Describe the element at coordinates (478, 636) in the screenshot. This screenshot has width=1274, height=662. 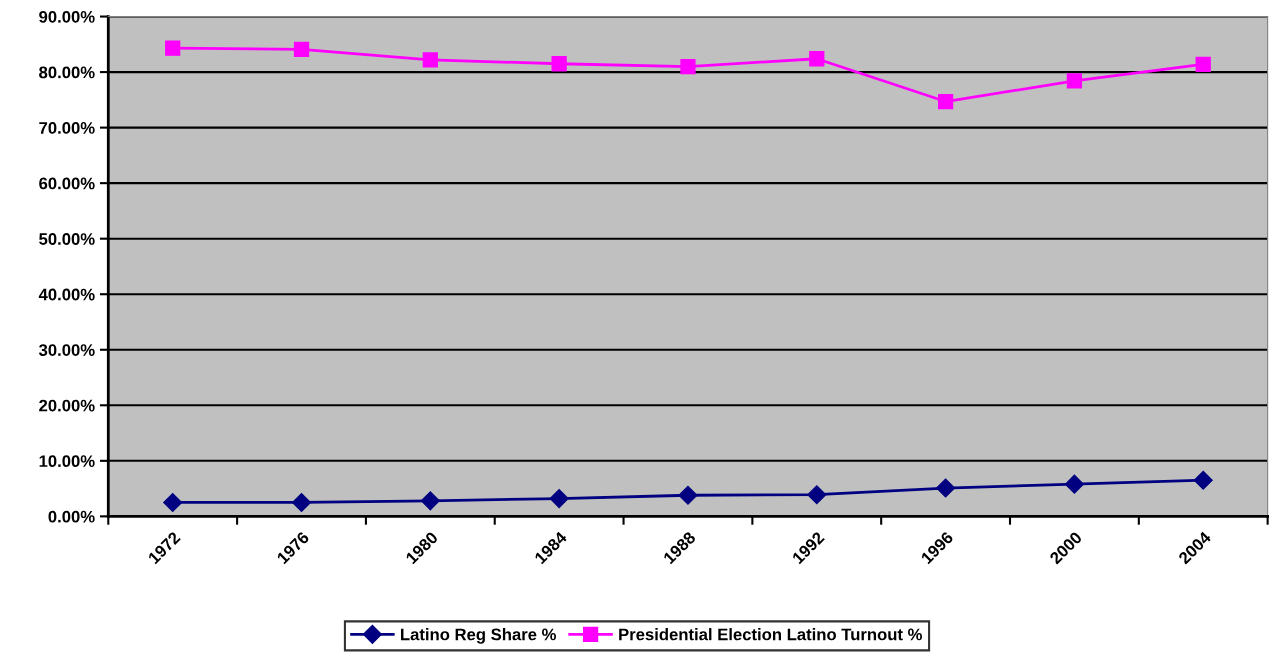
I see `legend-label: Latino Reg Share %` at that location.